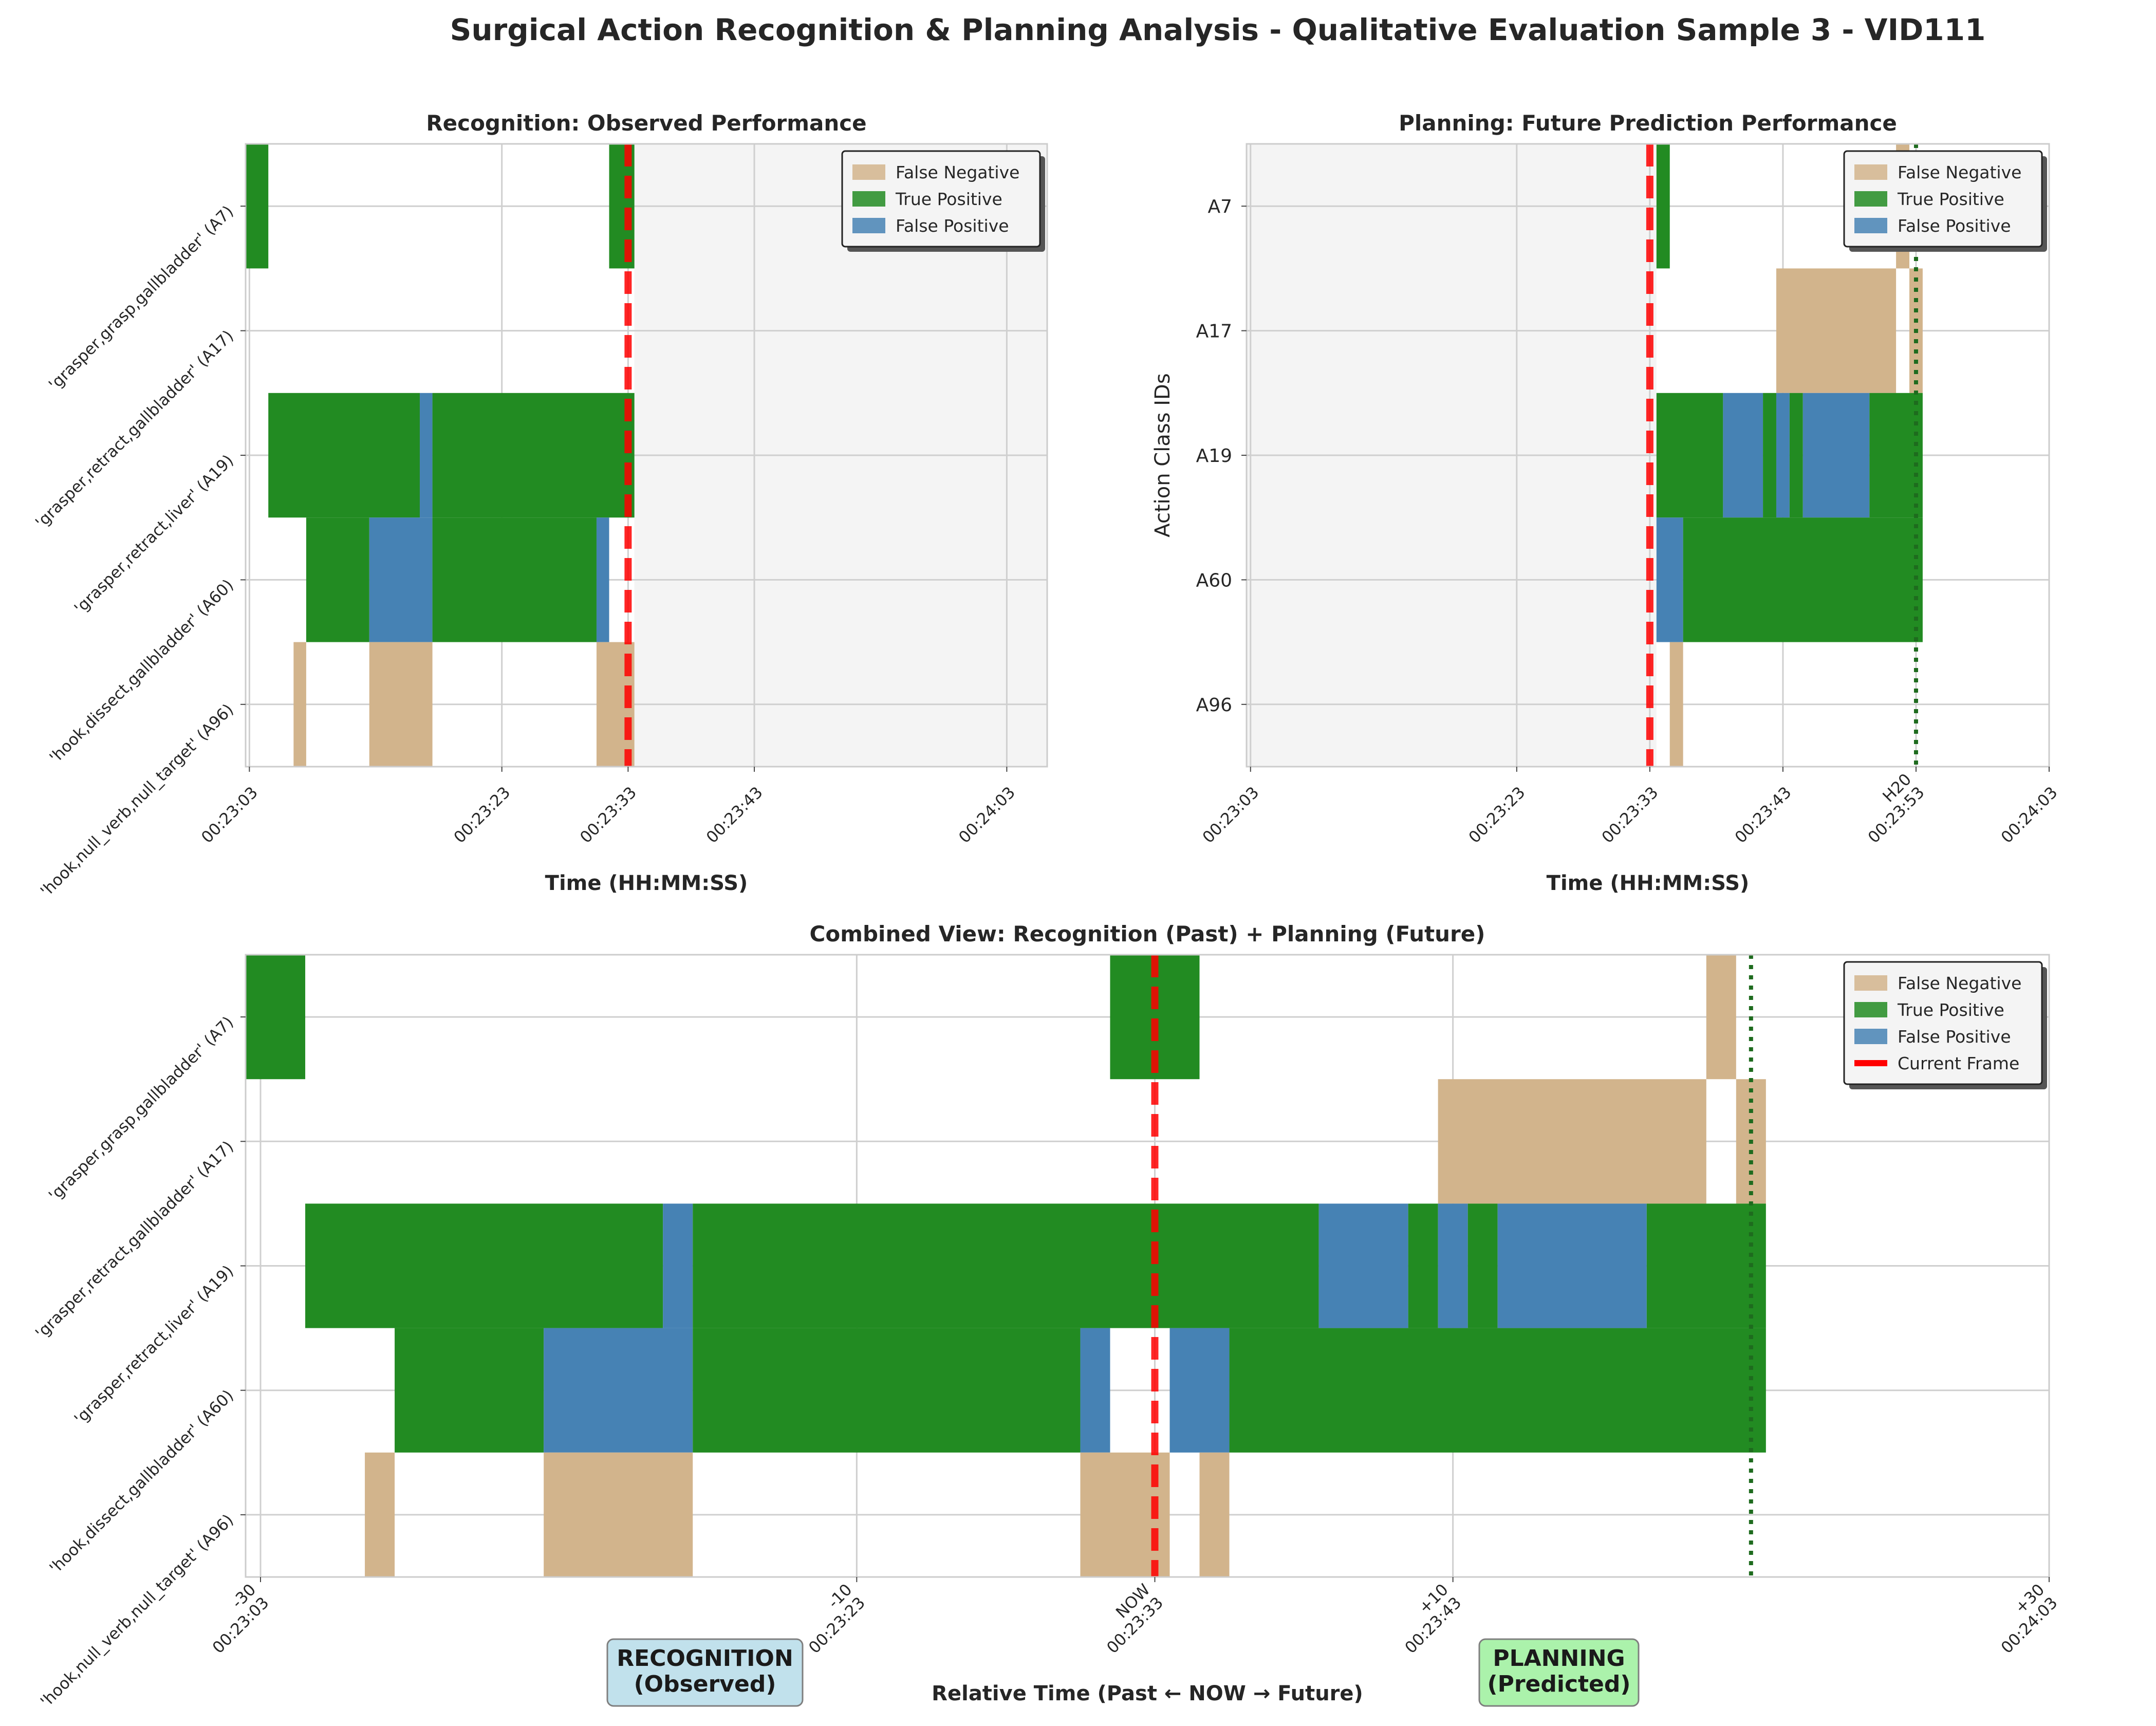 The image size is (2156, 1726). I want to click on recognition-region-box, so click(705, 1672).